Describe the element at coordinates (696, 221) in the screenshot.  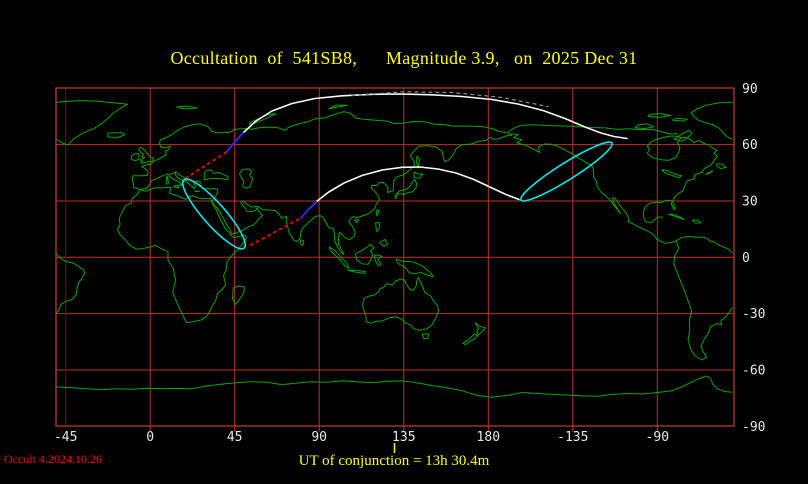
I see `coastline-hispaniola` at that location.